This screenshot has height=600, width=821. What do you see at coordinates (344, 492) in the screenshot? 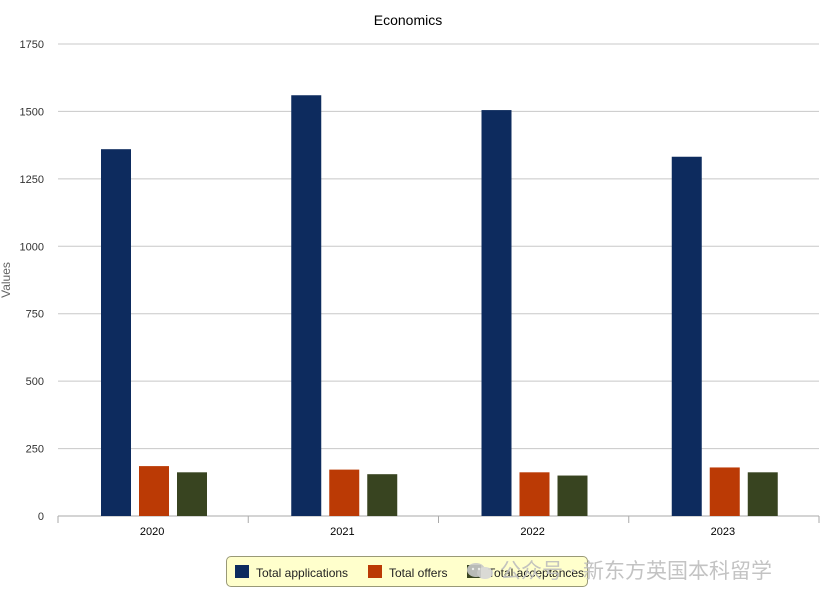
I see `bar-total-offers-2021` at bounding box center [344, 492].